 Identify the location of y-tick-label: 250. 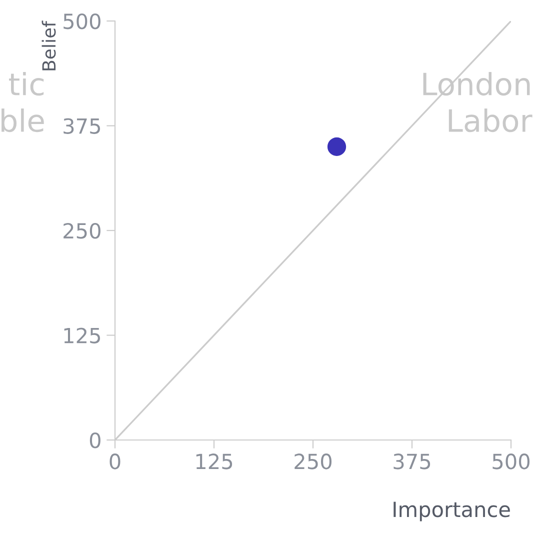
(82, 230).